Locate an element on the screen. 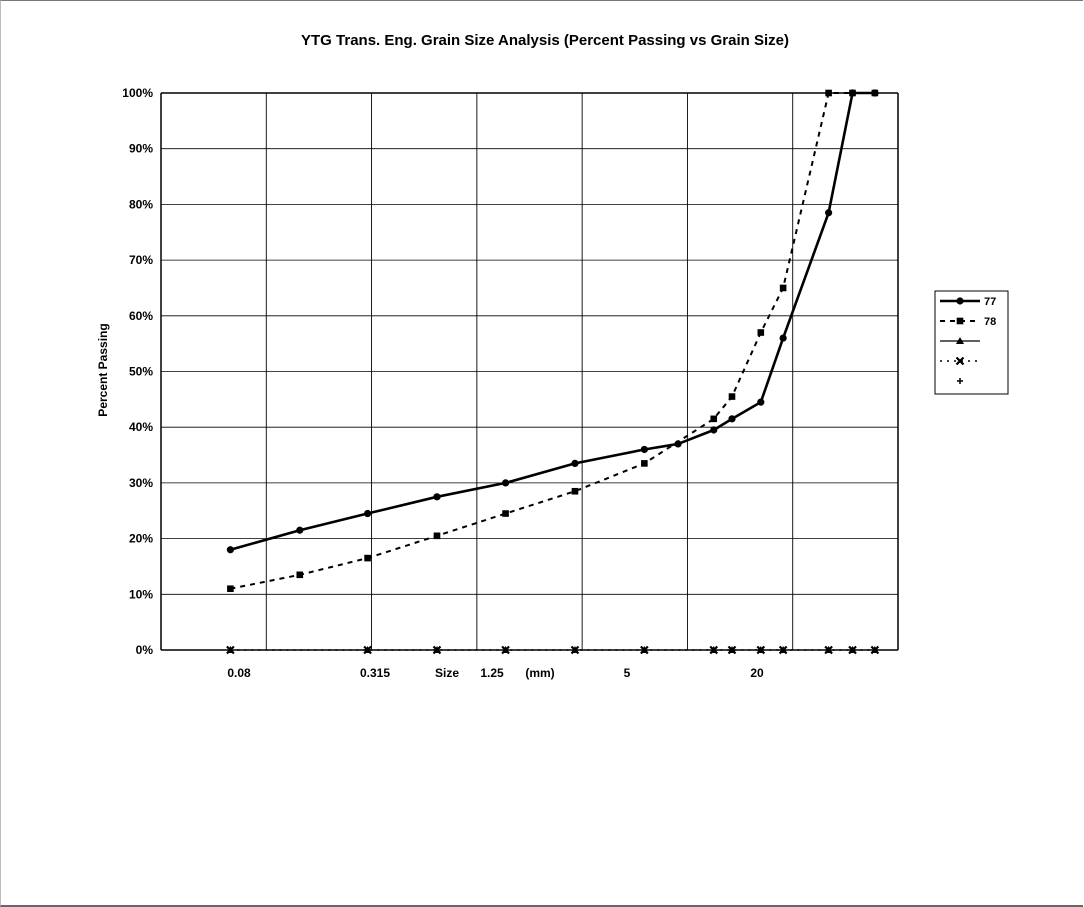  x-tick-label: 0.315 is located at coordinates (375, 673).